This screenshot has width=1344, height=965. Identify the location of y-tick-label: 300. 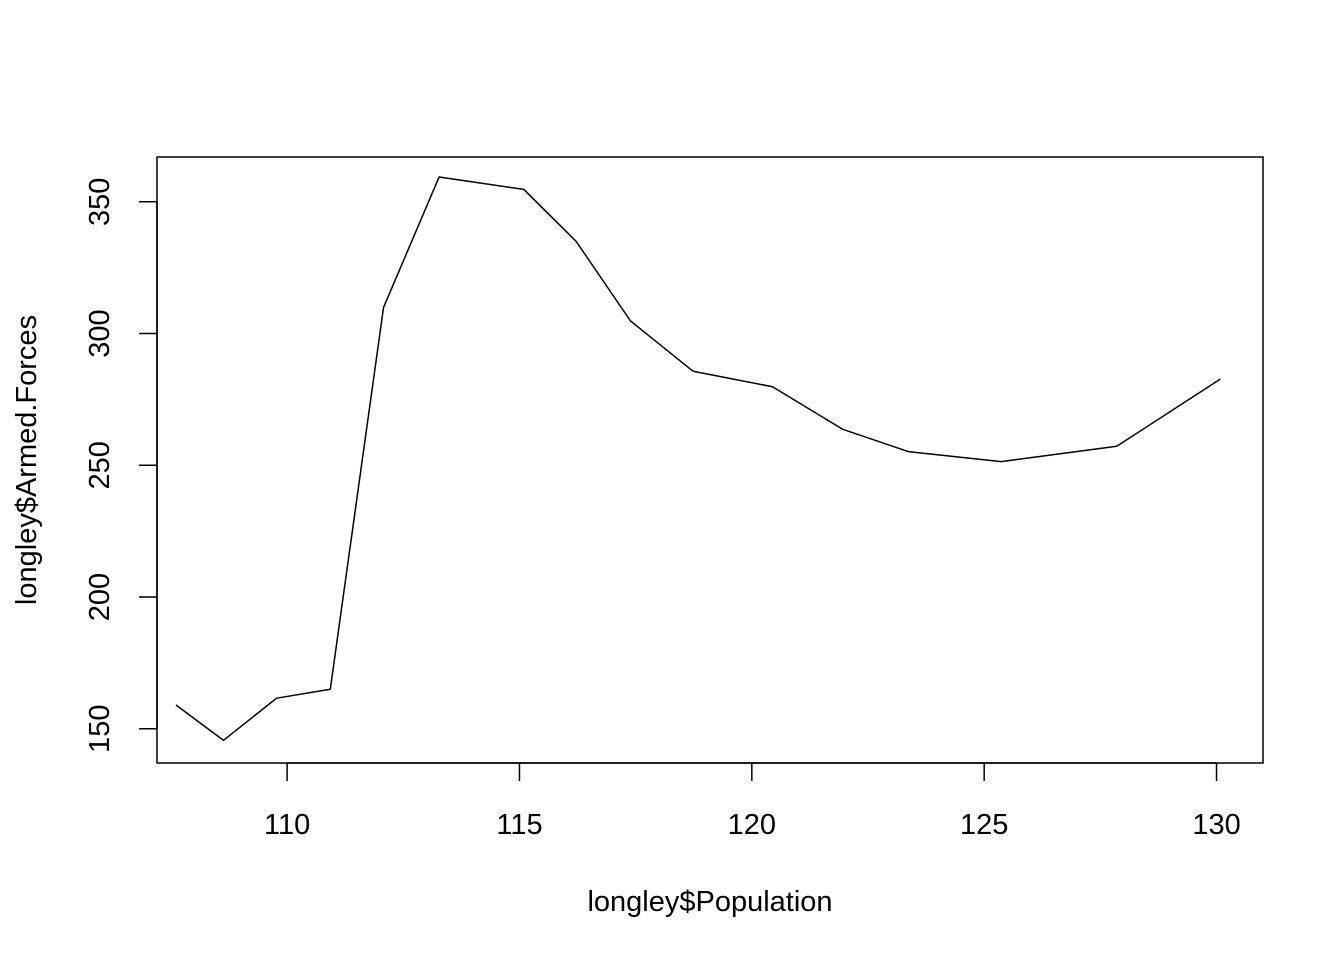
(100, 333).